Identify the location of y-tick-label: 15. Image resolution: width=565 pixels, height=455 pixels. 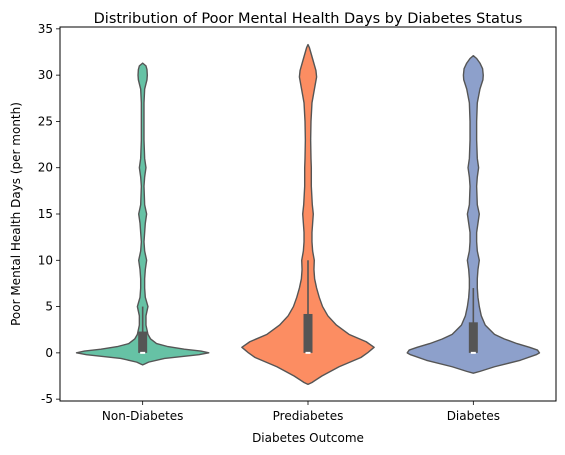
(45, 214).